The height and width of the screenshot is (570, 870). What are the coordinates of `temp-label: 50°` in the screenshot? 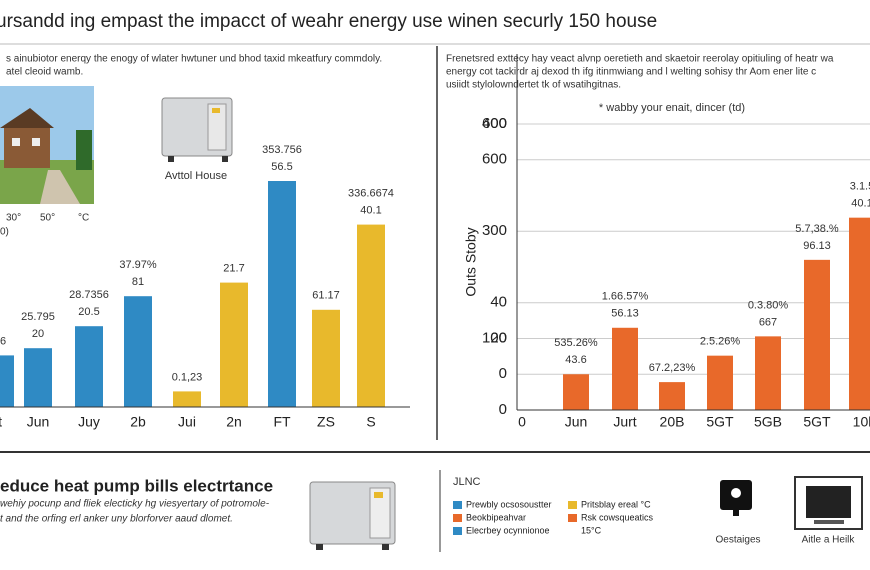 It's located at (47, 218).